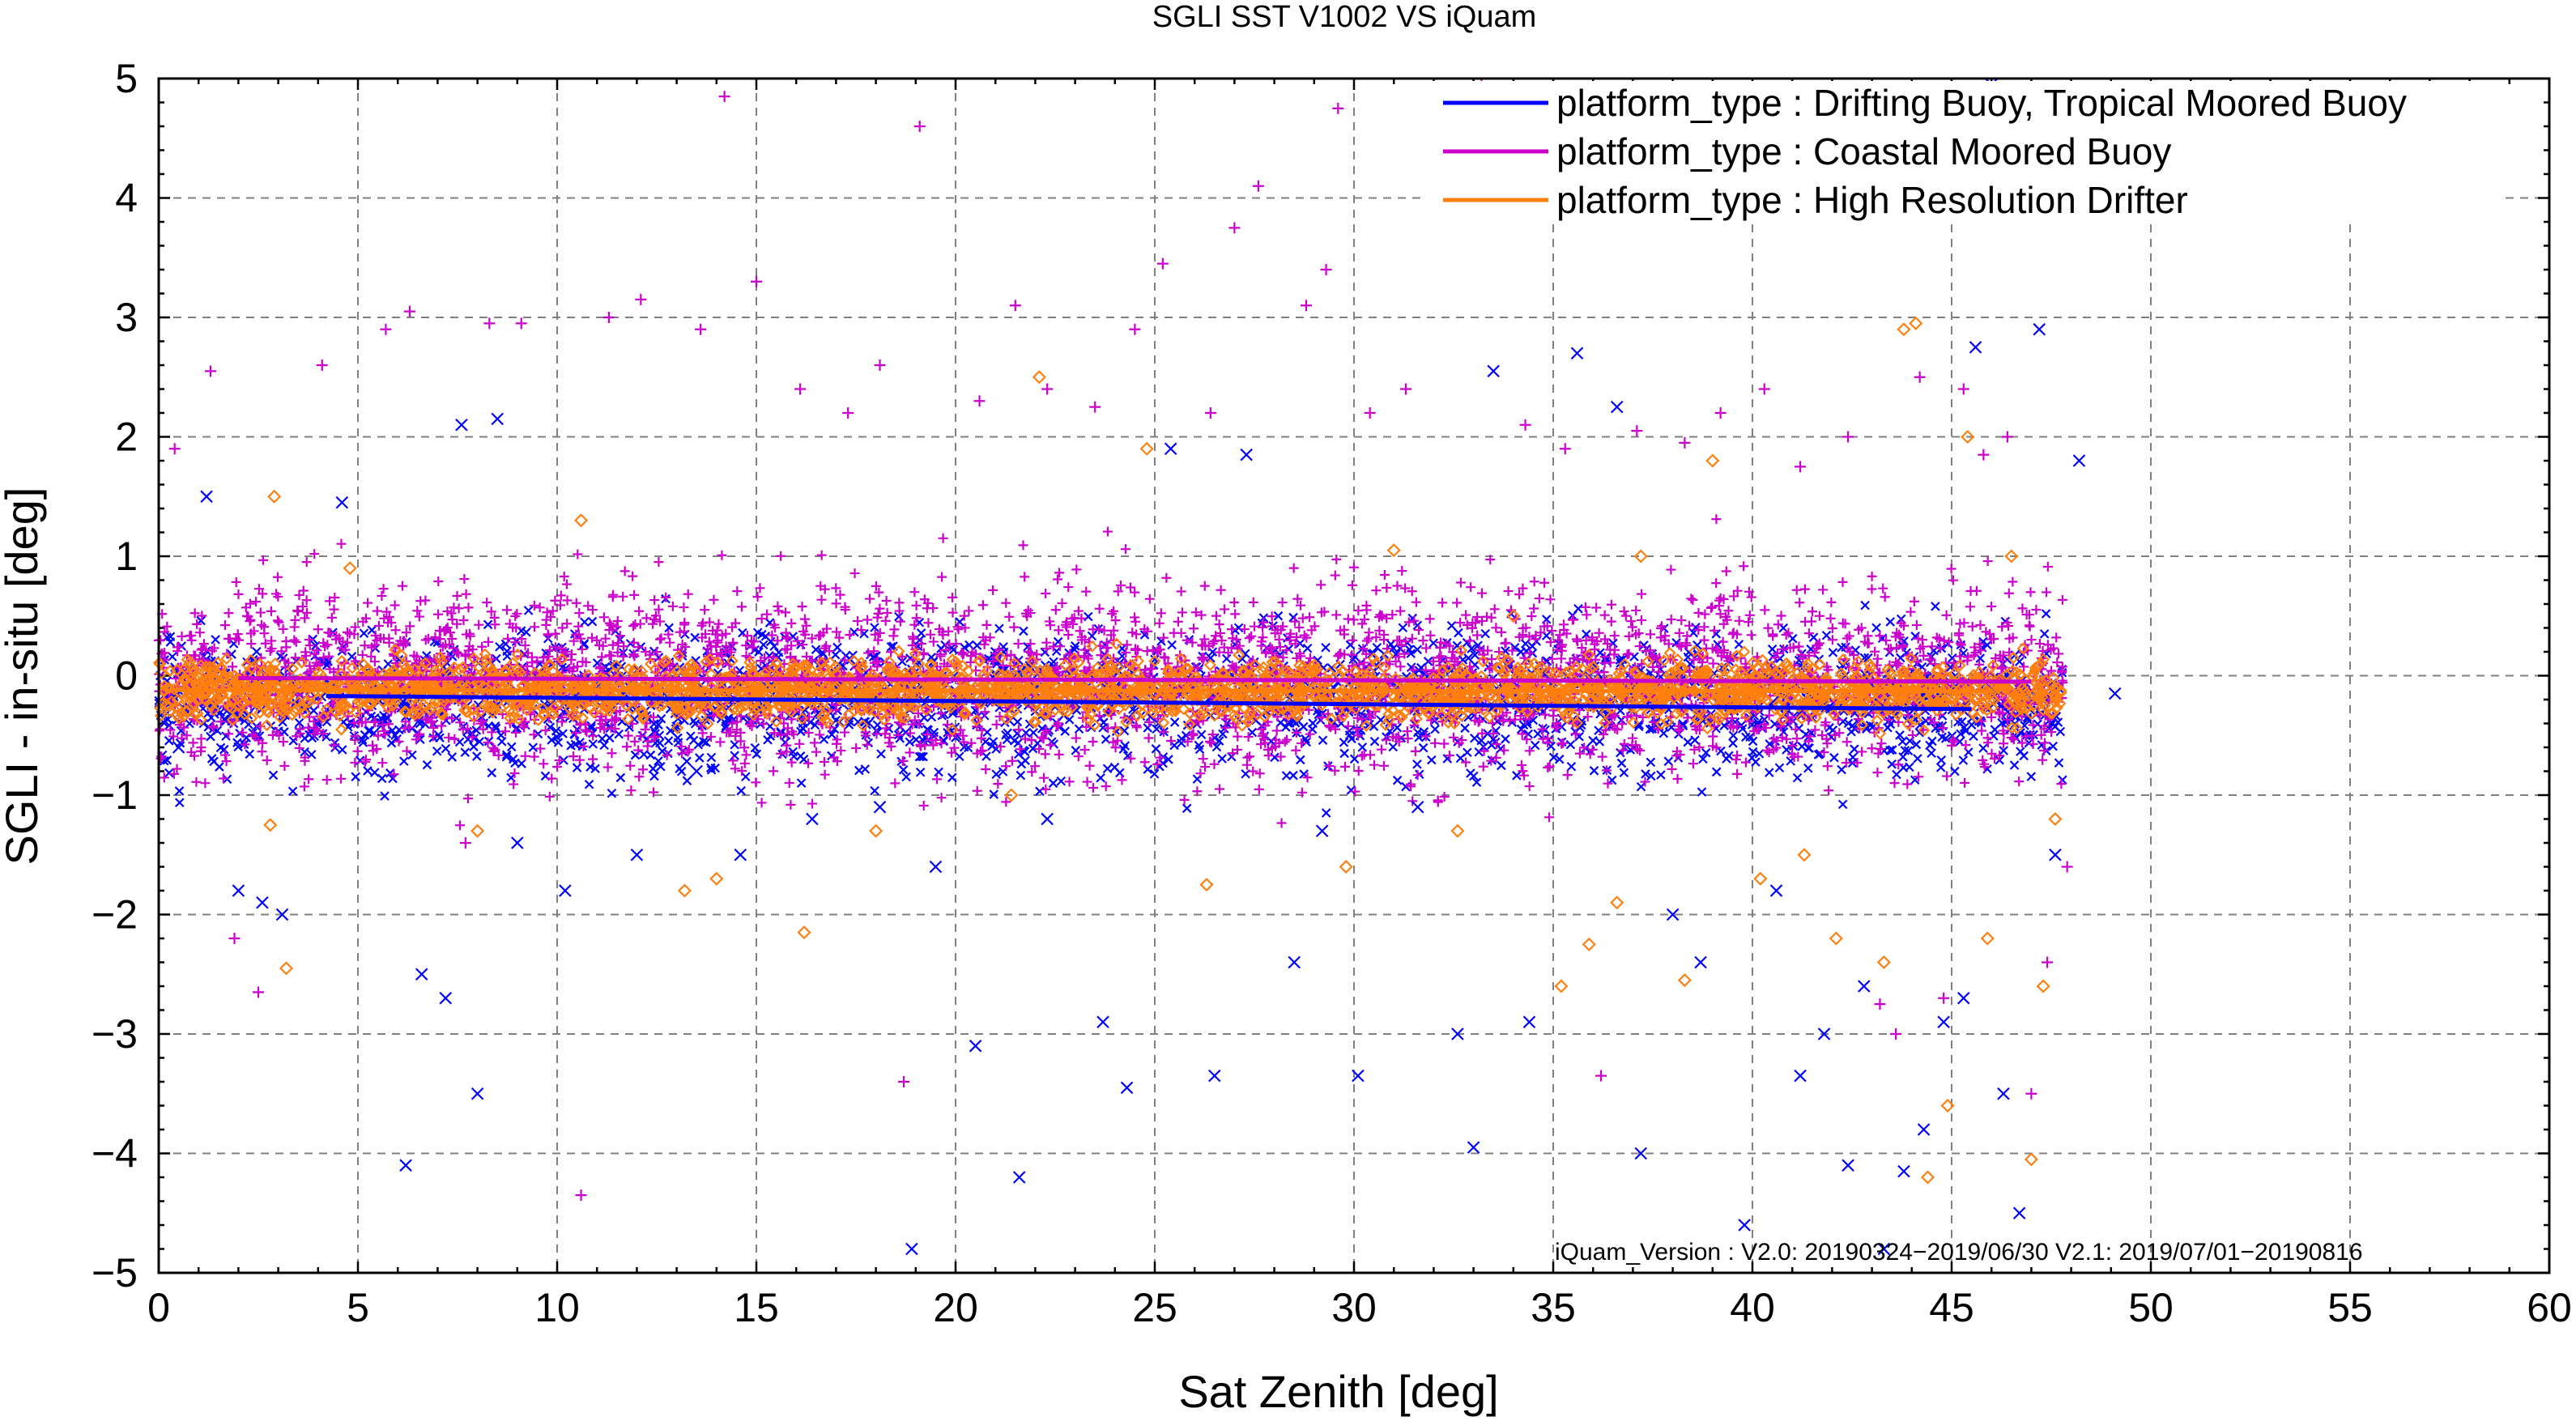 This screenshot has width=2576, height=1421. I want to click on chart-title: SGLI SST V1002 VS iQuam, so click(1344, 17).